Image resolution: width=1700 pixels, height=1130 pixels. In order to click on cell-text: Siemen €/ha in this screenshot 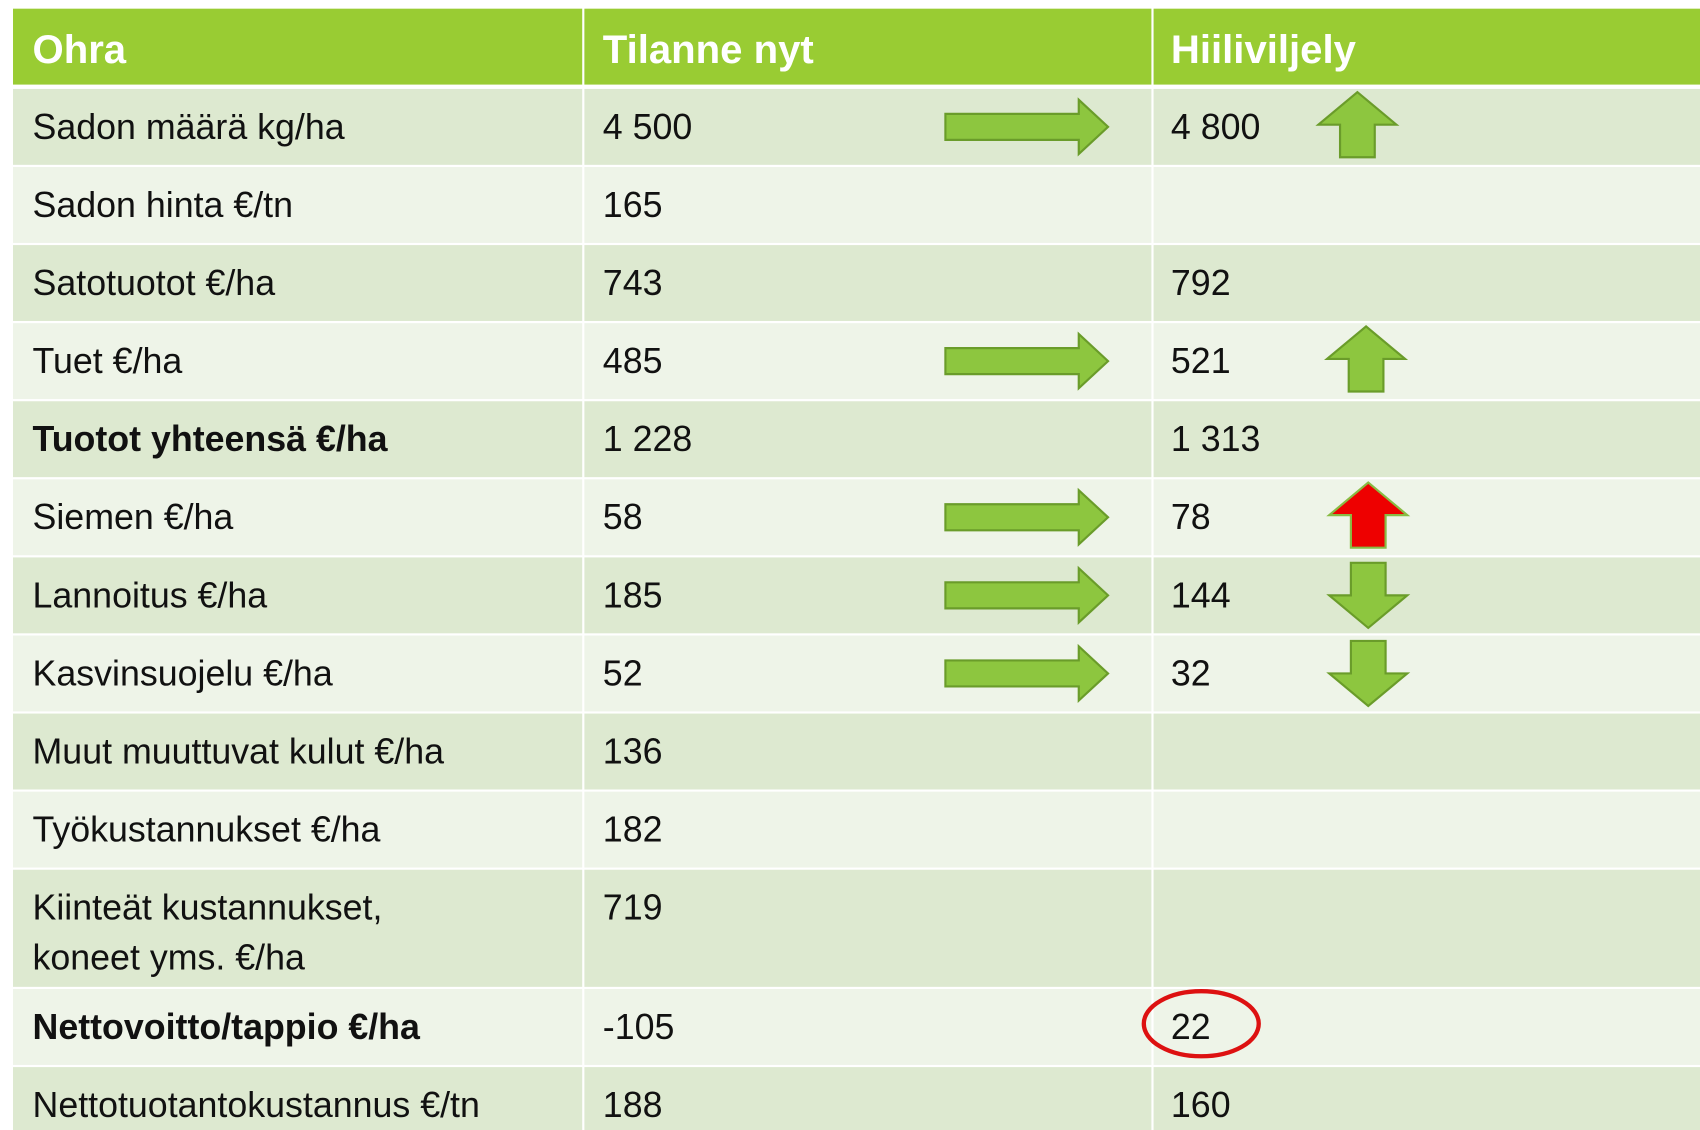, I will do `click(133, 517)`.